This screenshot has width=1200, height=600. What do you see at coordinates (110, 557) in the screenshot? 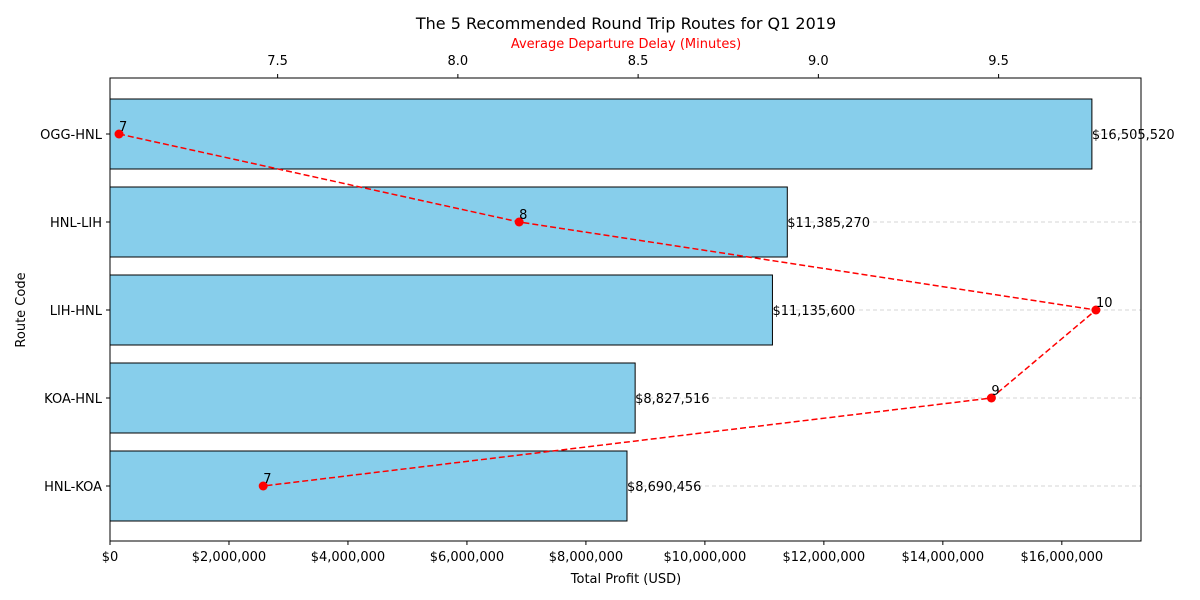
I see `x-tick-label: $0` at bounding box center [110, 557].